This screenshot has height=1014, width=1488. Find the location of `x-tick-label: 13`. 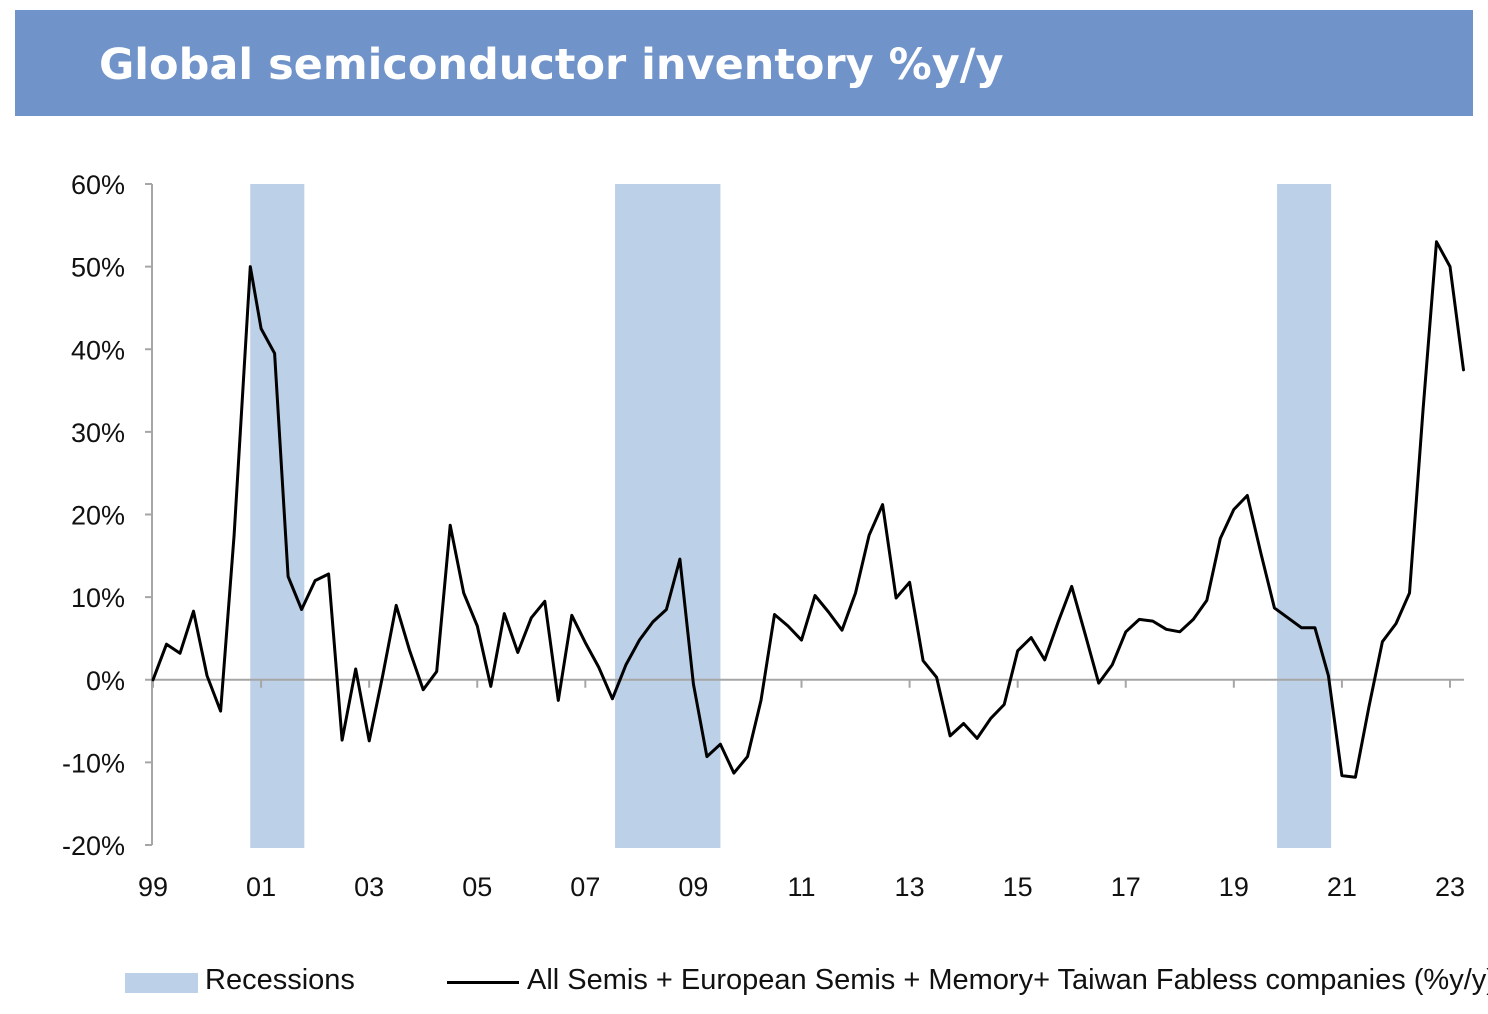

x-tick-label: 13 is located at coordinates (910, 887).